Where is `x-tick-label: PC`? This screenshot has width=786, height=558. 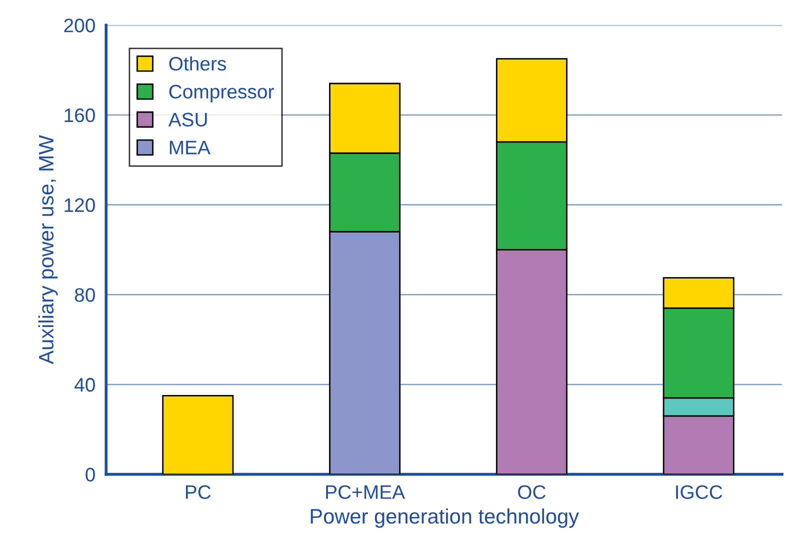
x-tick-label: PC is located at coordinates (198, 492).